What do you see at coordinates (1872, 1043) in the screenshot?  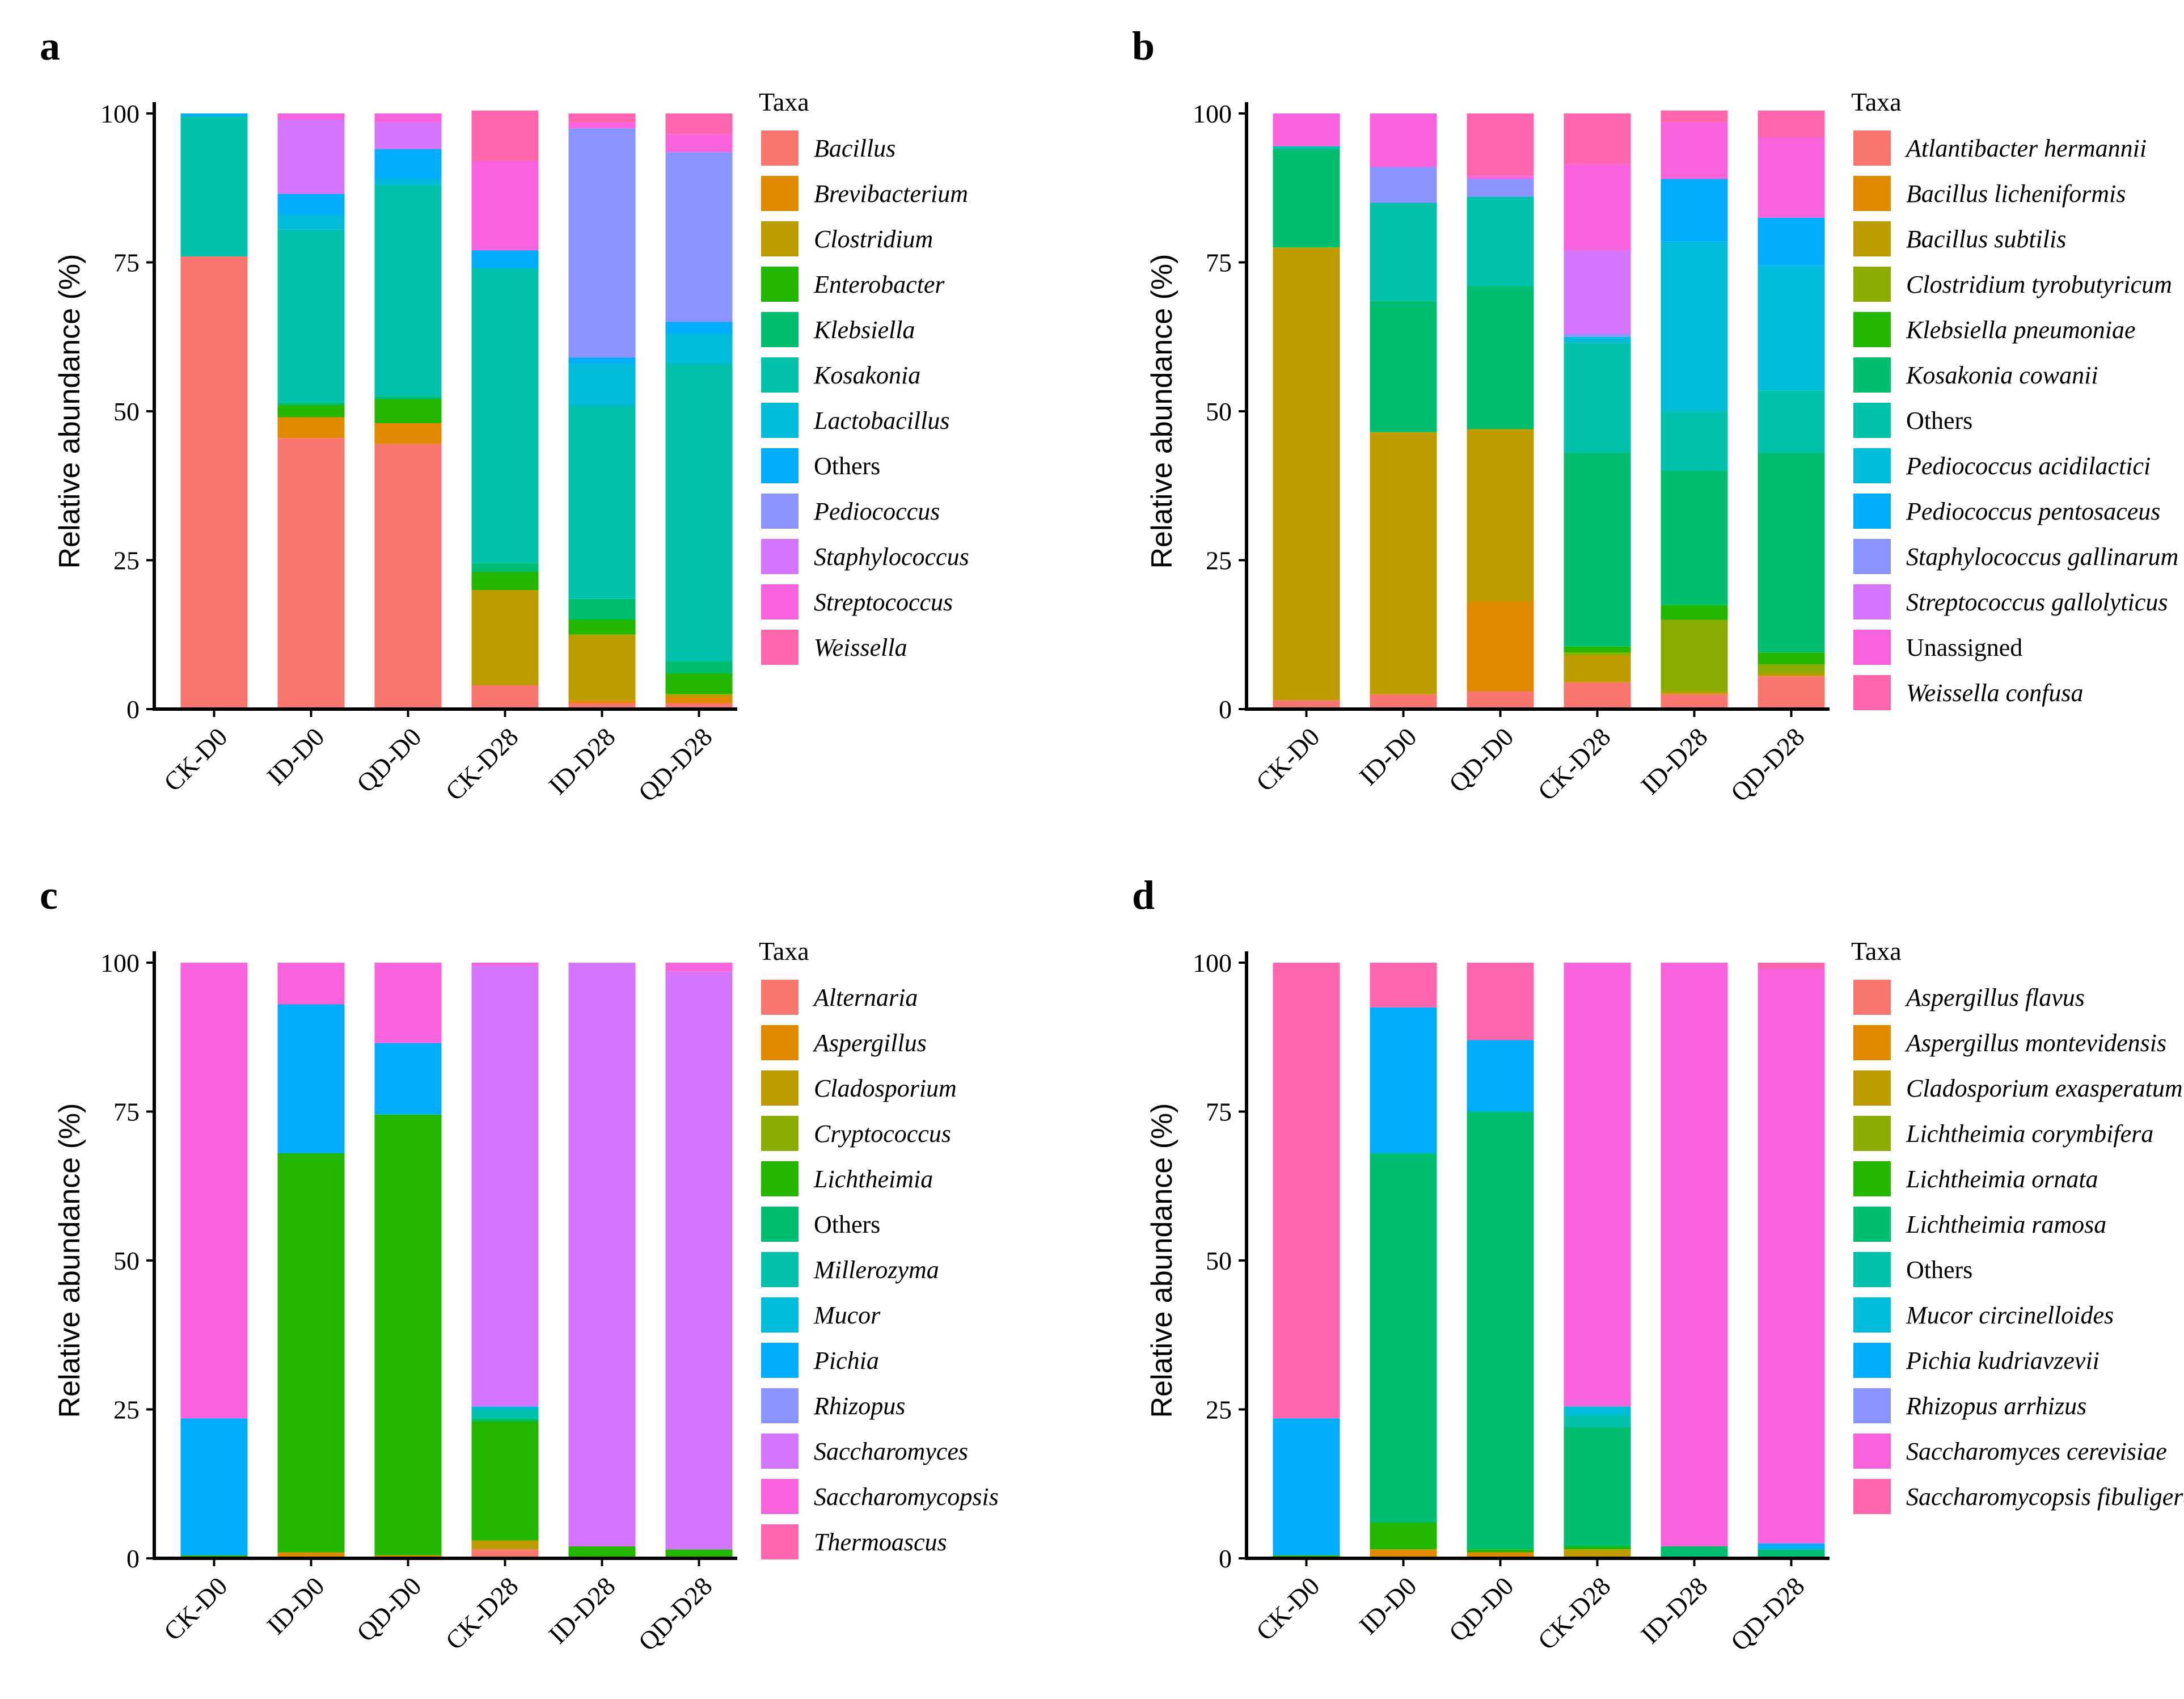 I see `legend-swatch-aspergillus-montevidensis` at bounding box center [1872, 1043].